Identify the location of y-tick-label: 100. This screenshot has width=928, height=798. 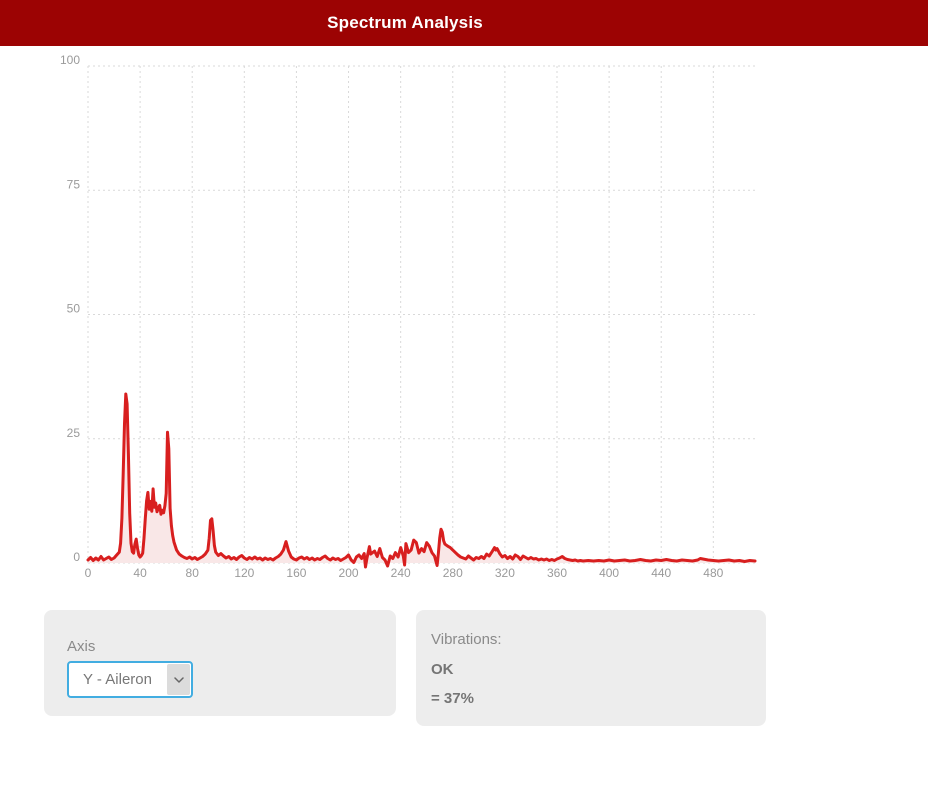
(70, 60).